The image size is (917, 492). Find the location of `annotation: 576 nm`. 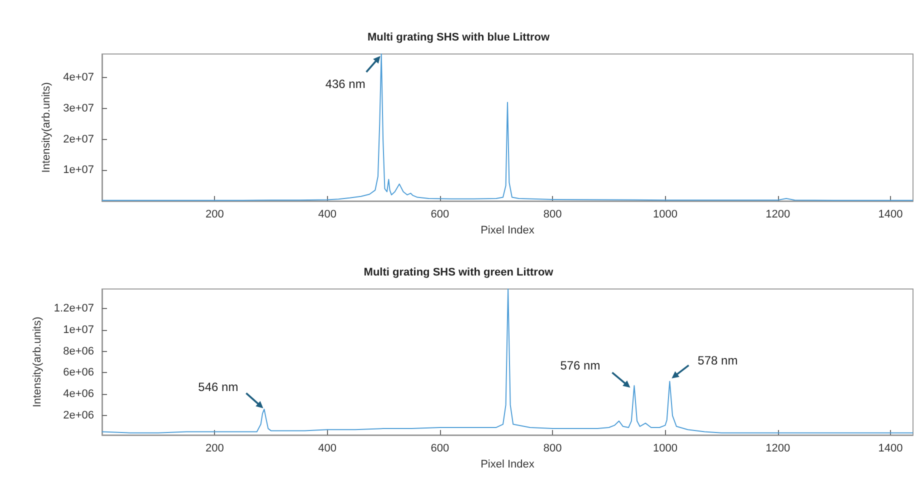

annotation: 576 nm is located at coordinates (580, 365).